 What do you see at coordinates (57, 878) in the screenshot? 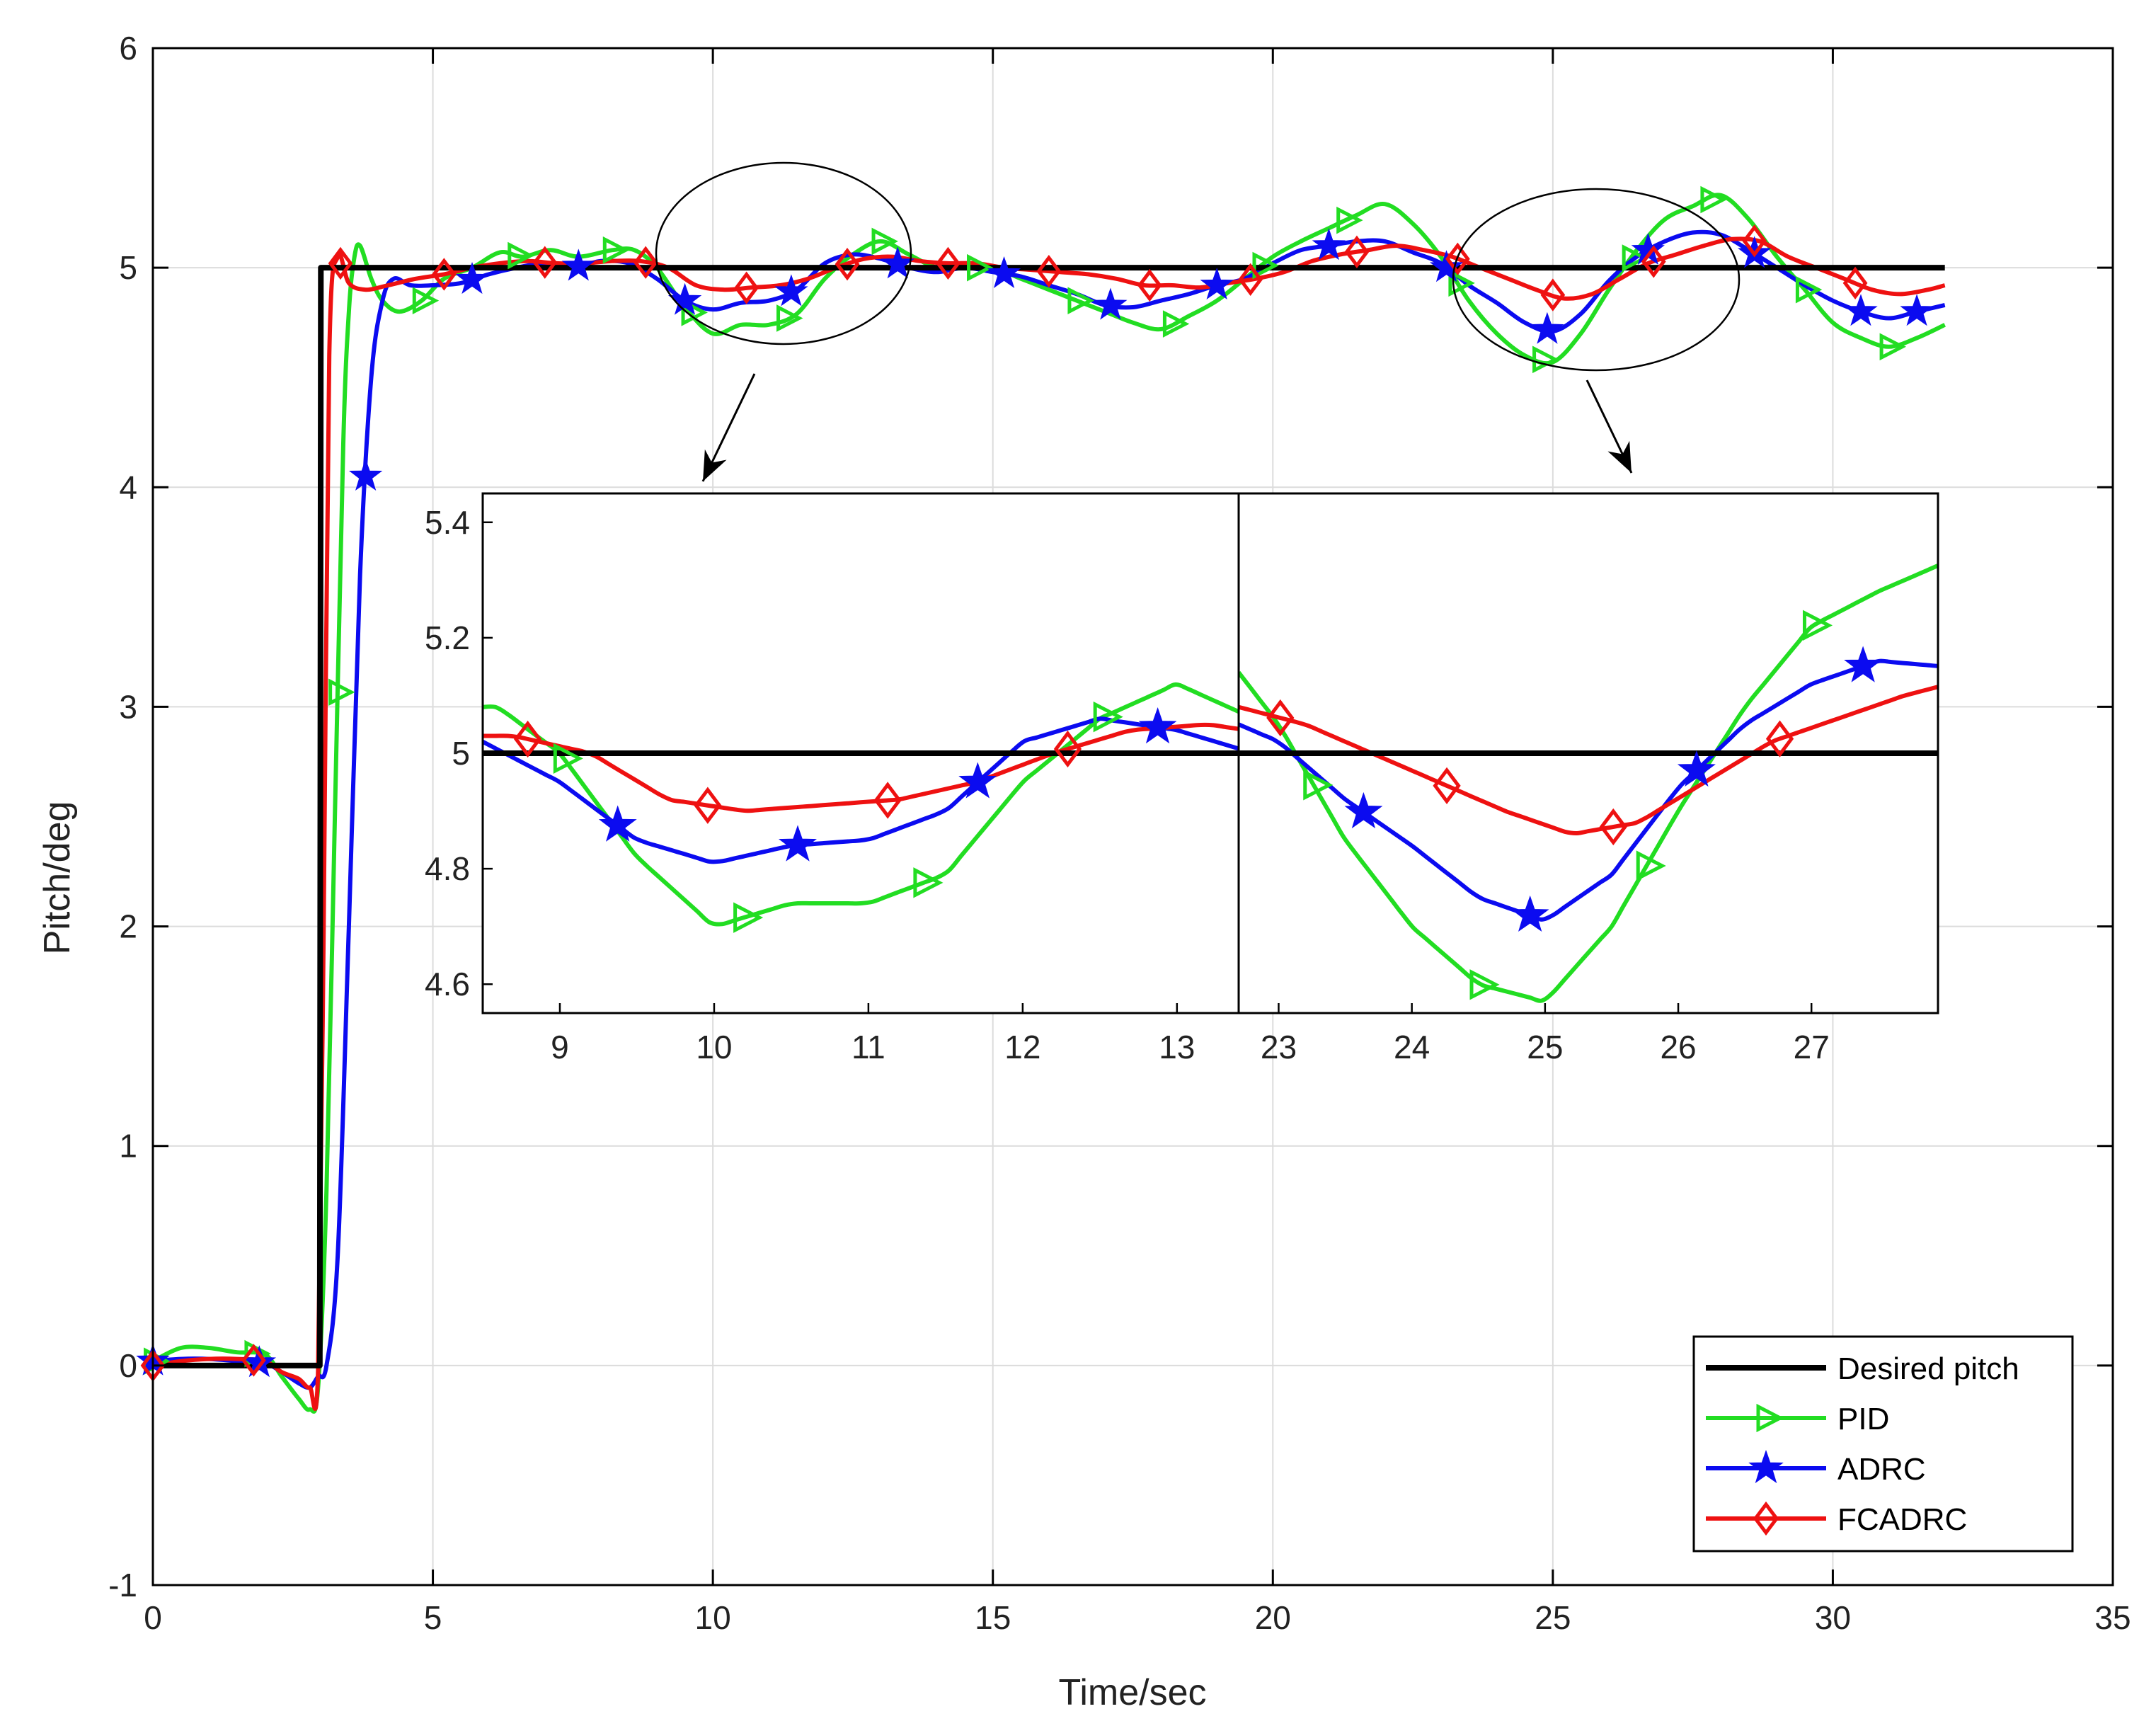
I see `y-axis-title: Pitch/deg` at bounding box center [57, 878].